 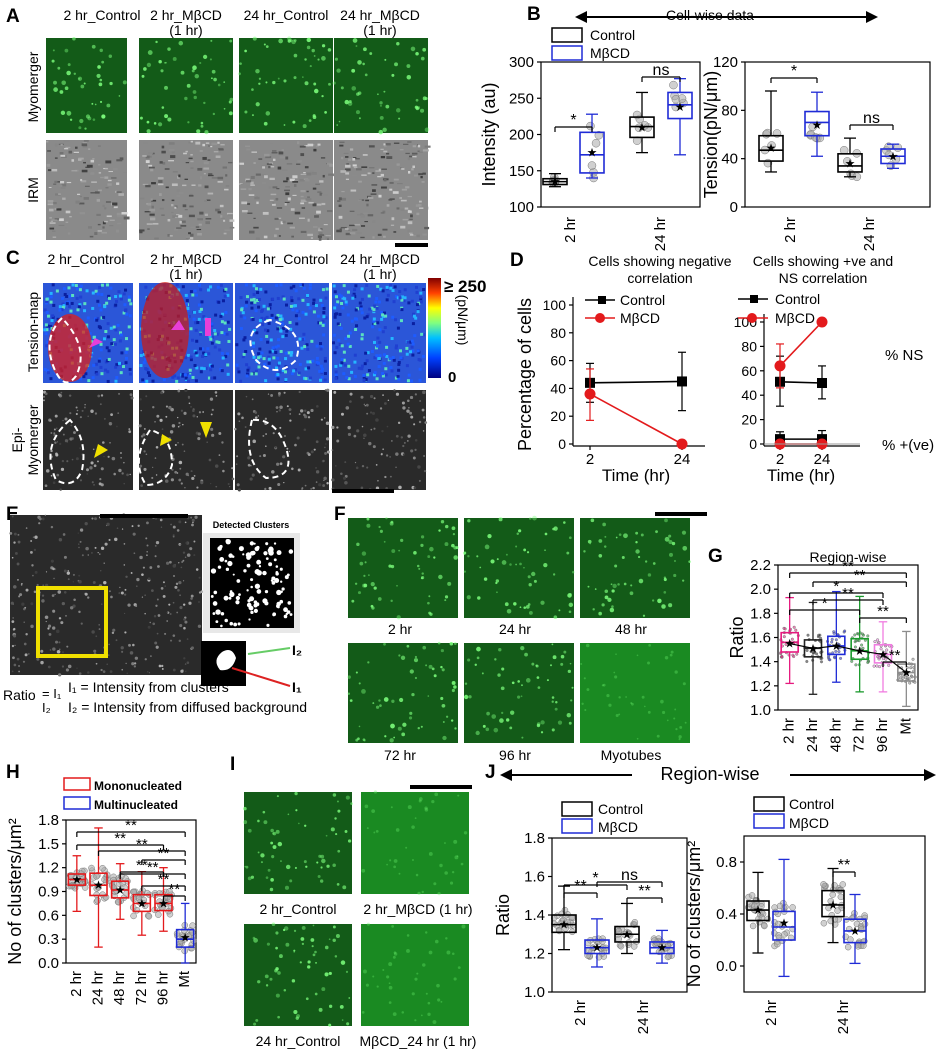 What do you see at coordinates (274, 344) in the screenshot?
I see `c-outline` at bounding box center [274, 344].